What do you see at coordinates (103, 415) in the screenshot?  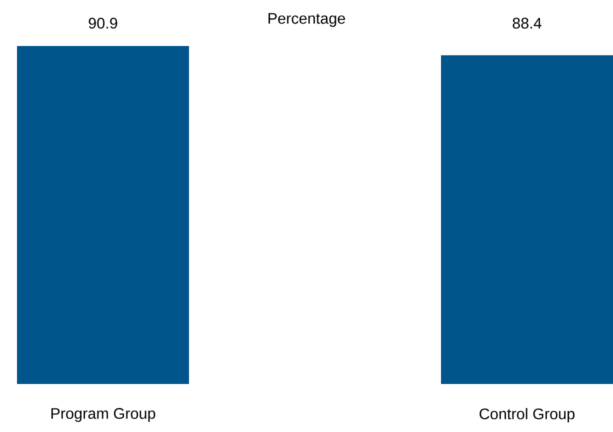 I see `x-tick-label: Program Group` at bounding box center [103, 415].